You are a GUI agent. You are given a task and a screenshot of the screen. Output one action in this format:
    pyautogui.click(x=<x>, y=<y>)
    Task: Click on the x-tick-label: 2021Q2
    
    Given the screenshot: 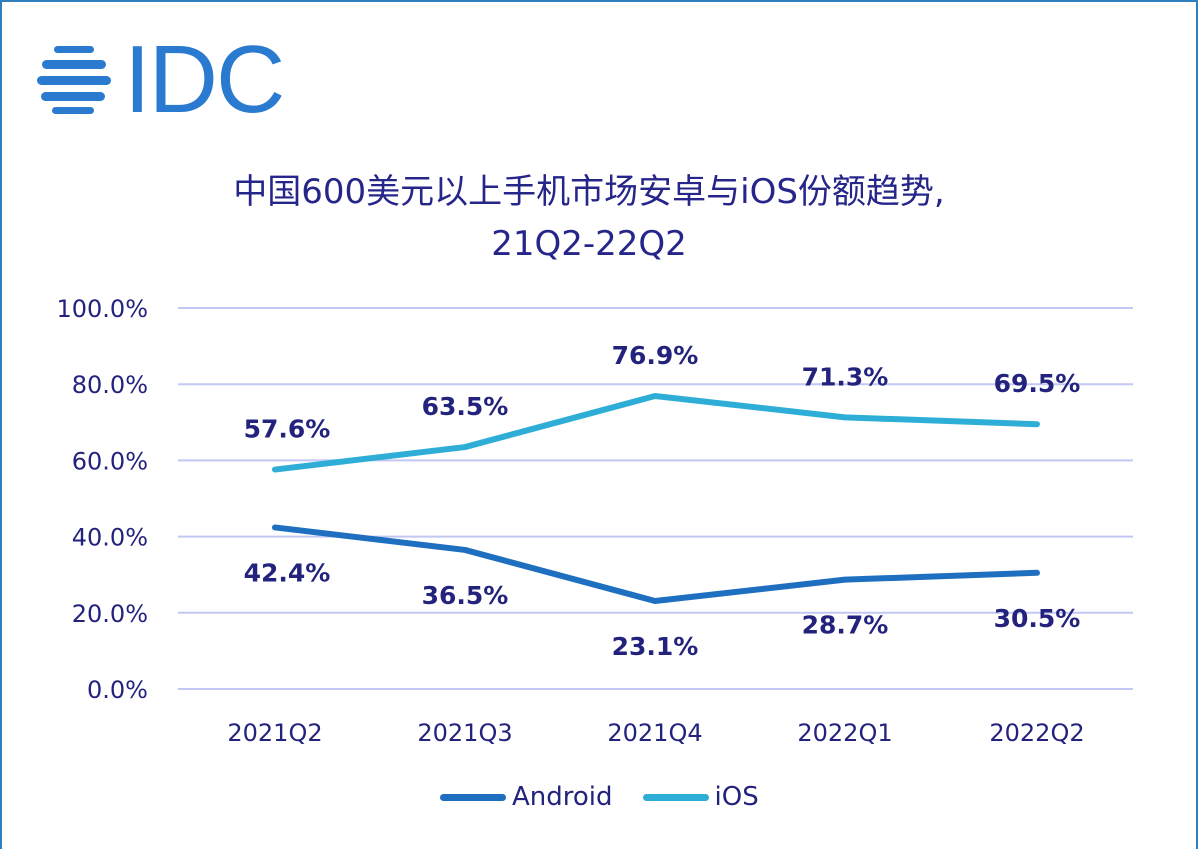 What is the action you would take?
    pyautogui.click(x=274, y=733)
    